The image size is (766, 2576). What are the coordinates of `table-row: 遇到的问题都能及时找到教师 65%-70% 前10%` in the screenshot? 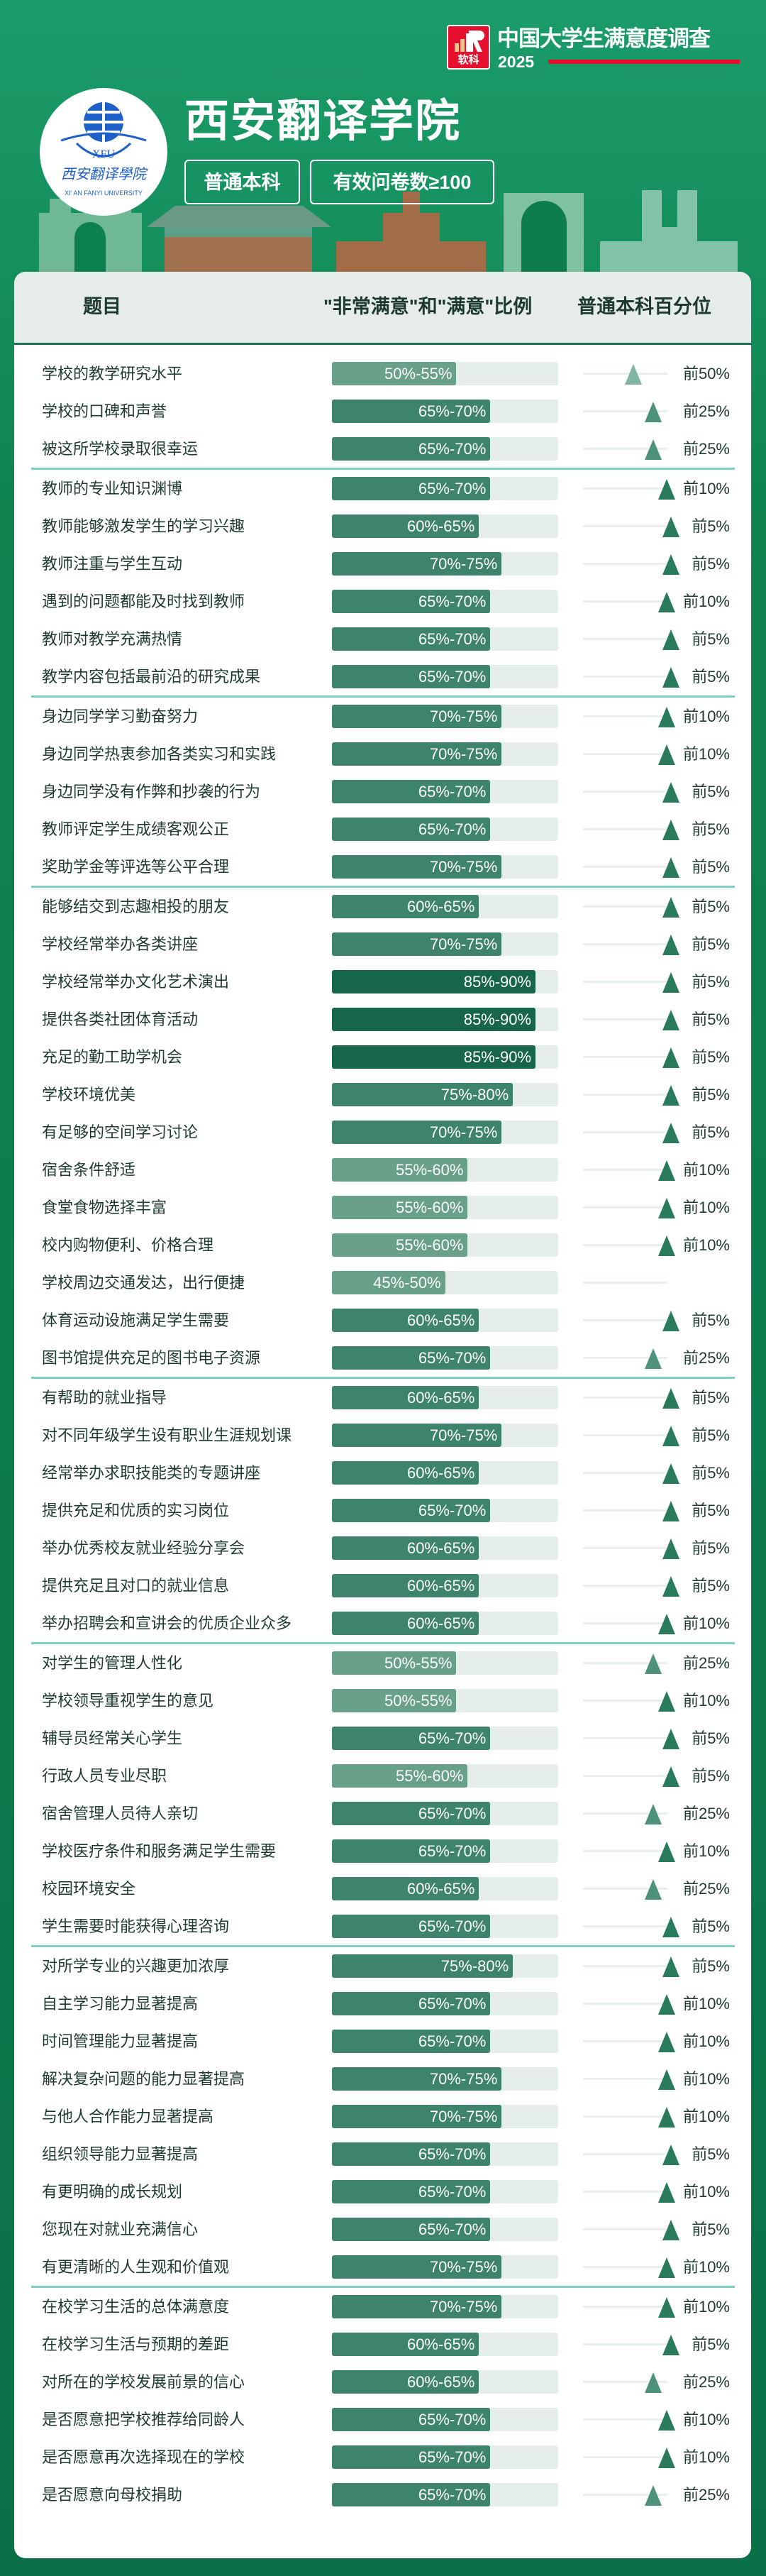 It's located at (382, 601).